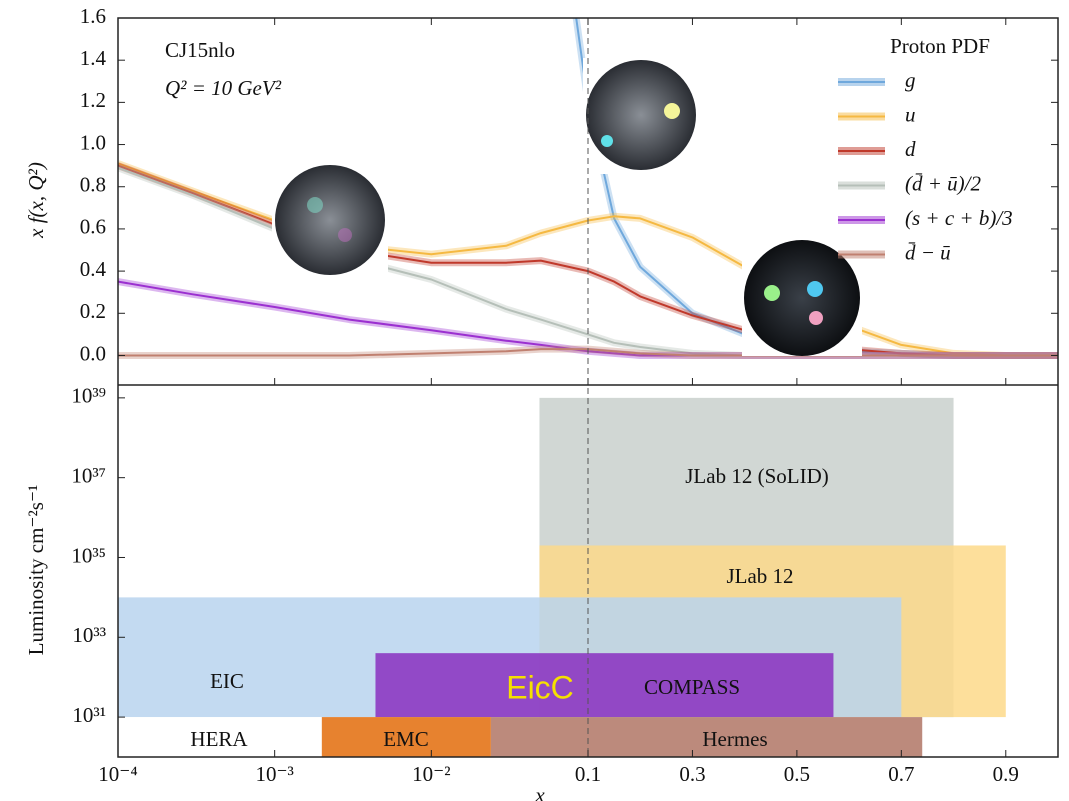 The height and width of the screenshot is (801, 1069). I want to click on y-tick-label: 10³³, so click(89, 635).